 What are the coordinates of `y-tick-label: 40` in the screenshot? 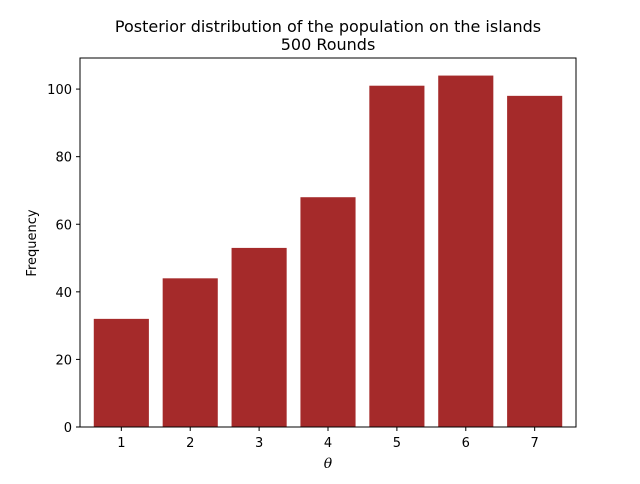 It's located at (63, 293).